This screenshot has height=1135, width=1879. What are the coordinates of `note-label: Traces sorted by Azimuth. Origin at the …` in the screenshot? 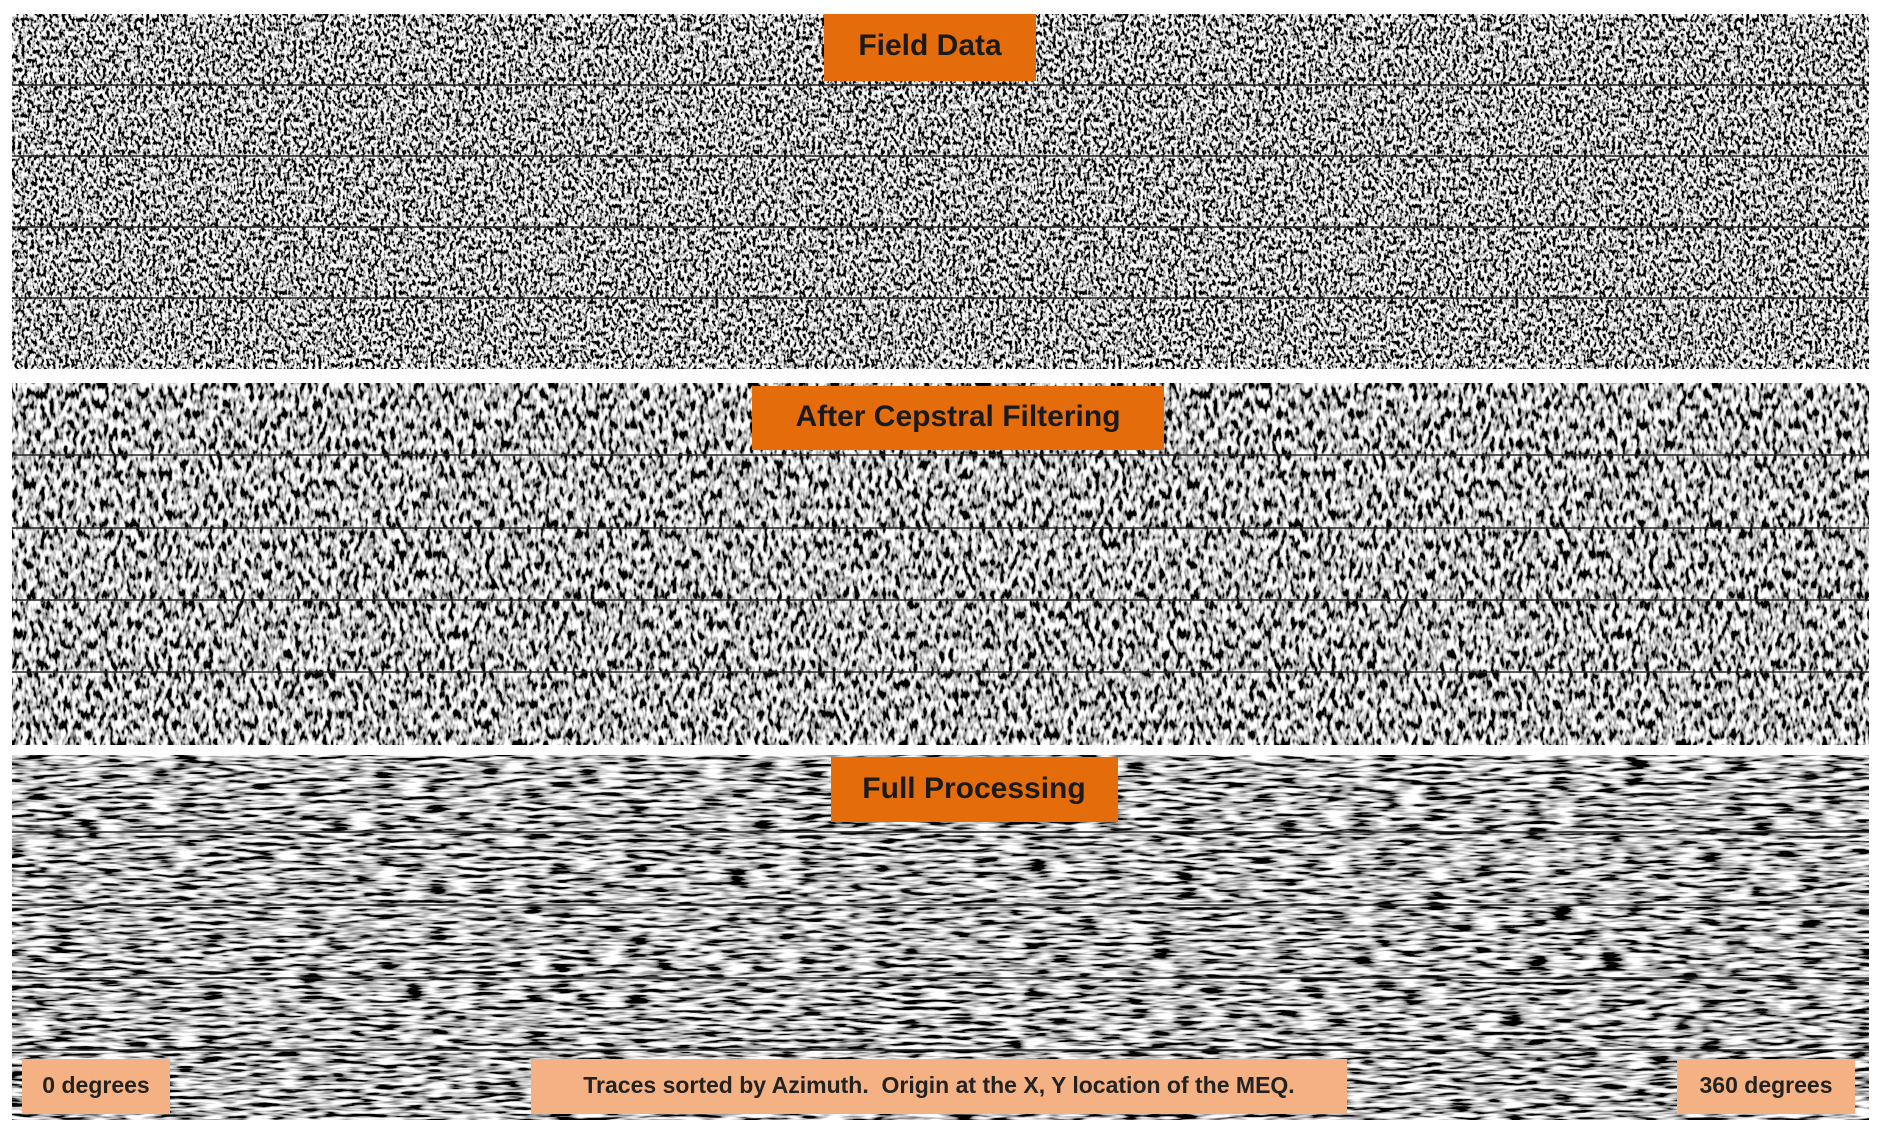 It's located at (938, 1085).